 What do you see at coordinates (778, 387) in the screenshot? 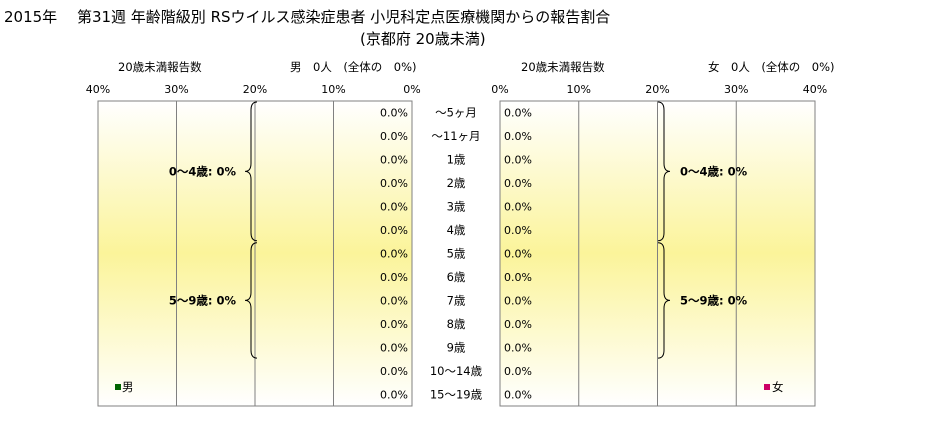
I see `legend-label-female: 女` at bounding box center [778, 387].